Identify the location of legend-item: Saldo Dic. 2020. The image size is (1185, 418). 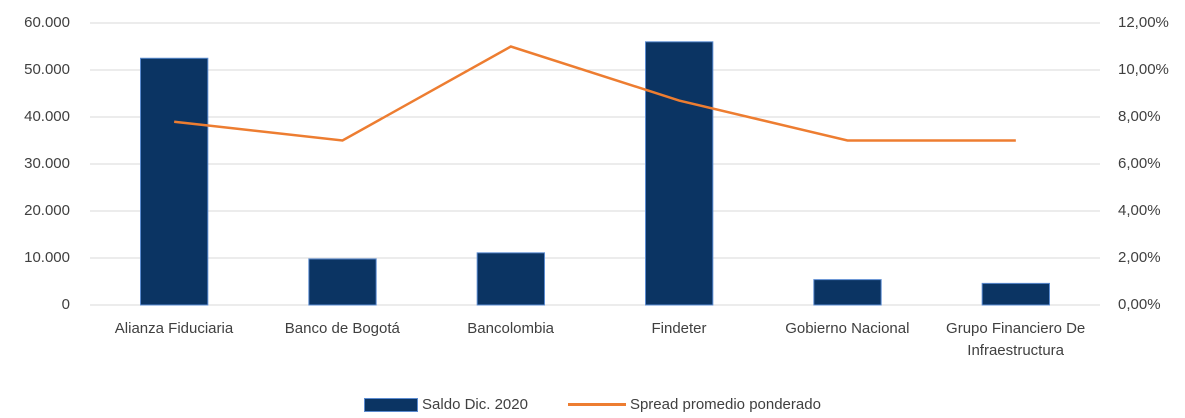
(446, 404).